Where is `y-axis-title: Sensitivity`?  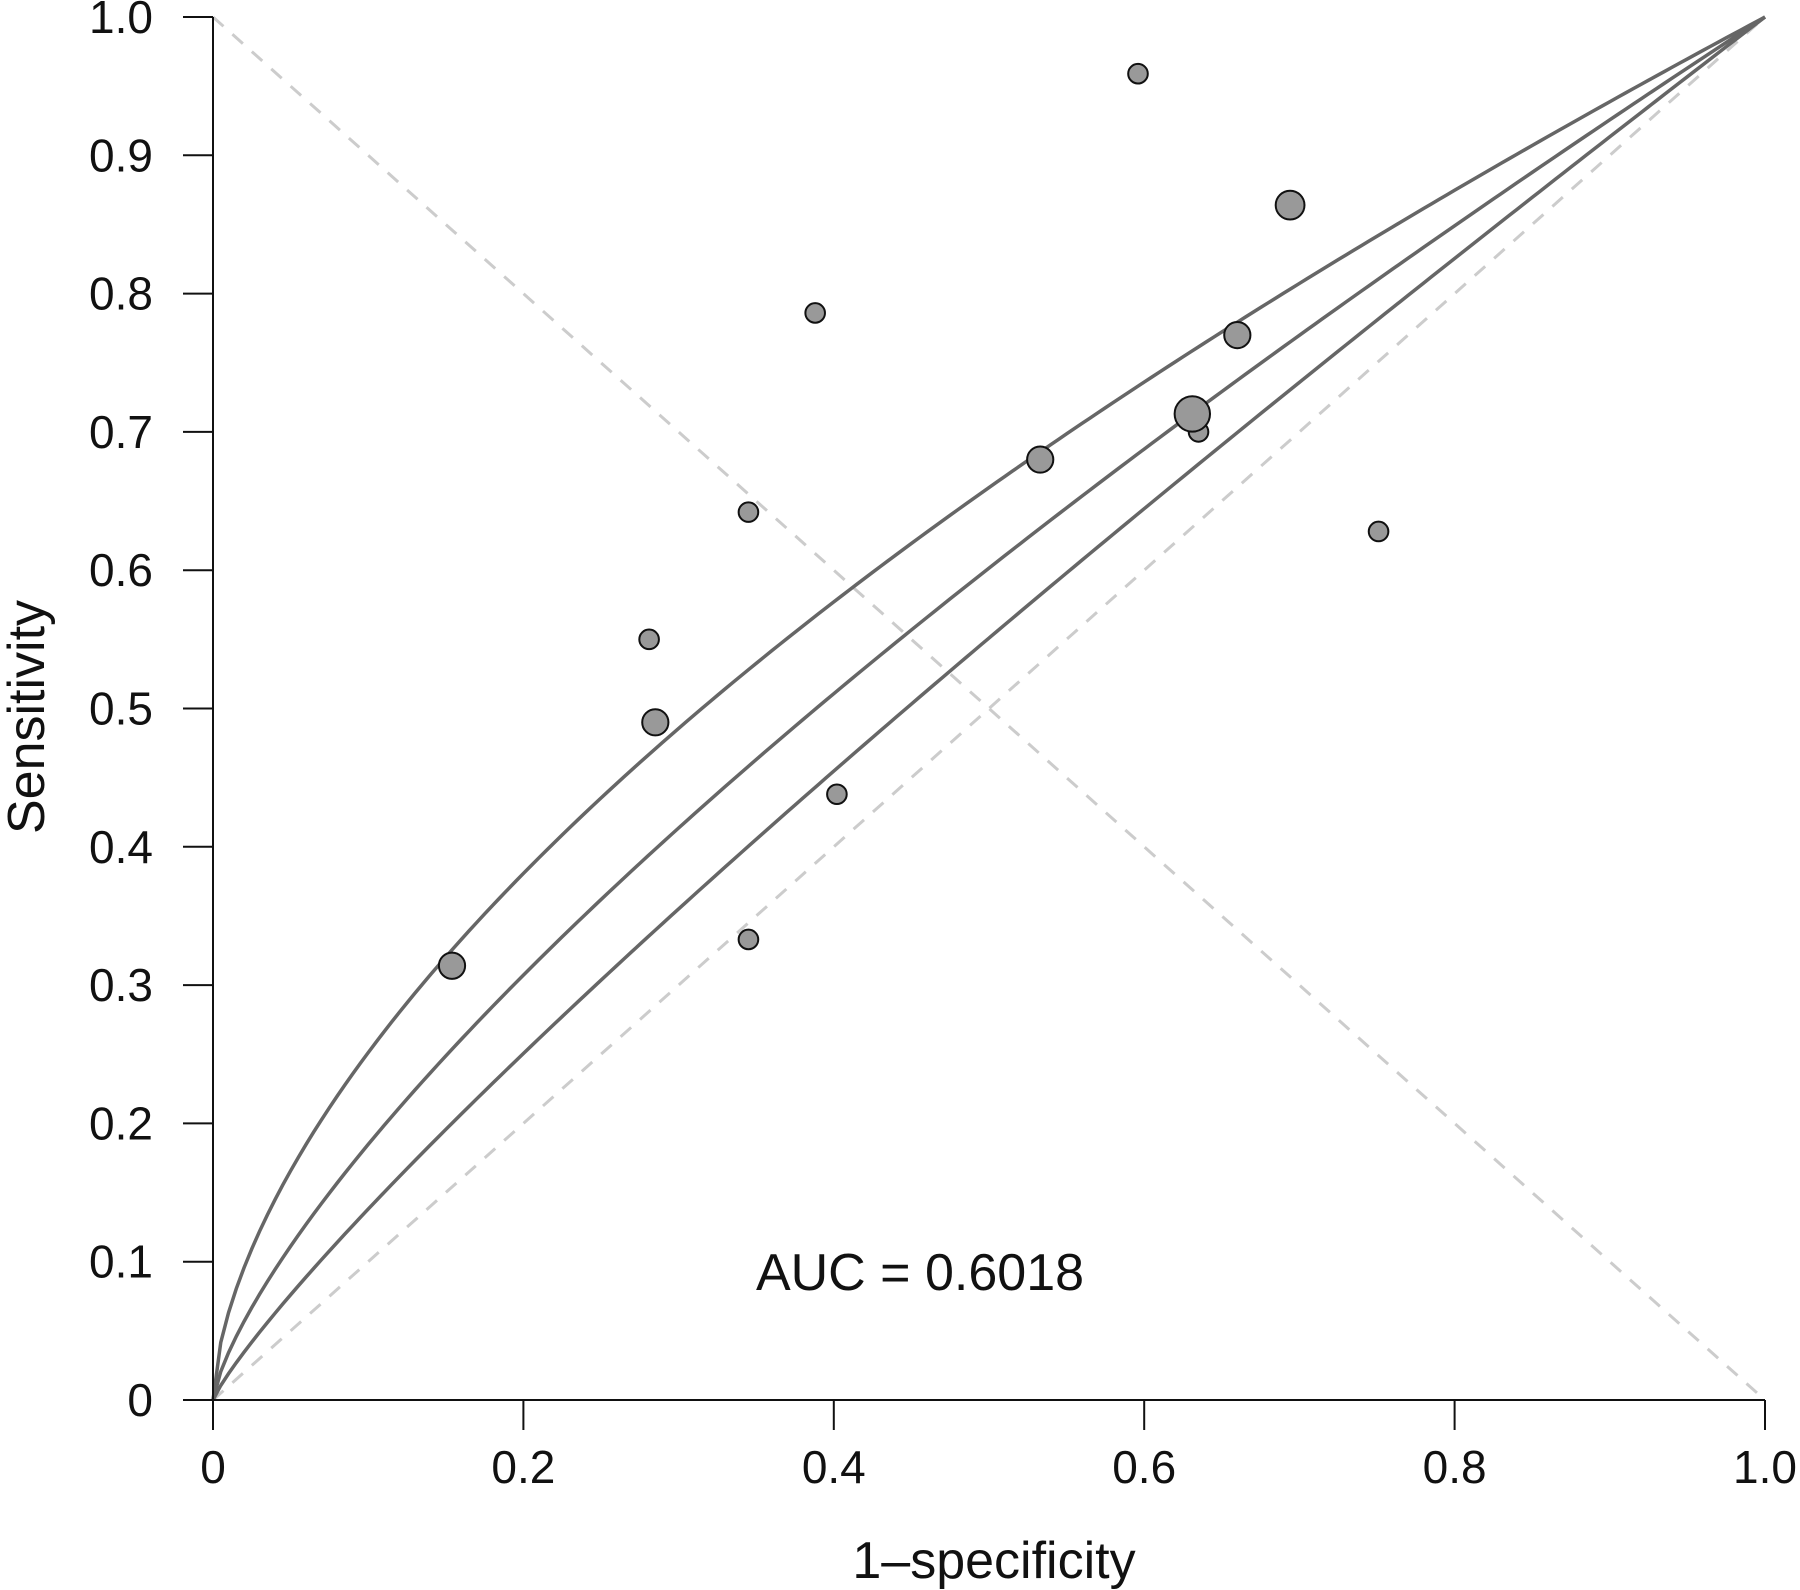
y-axis-title: Sensitivity is located at coordinates (28, 717).